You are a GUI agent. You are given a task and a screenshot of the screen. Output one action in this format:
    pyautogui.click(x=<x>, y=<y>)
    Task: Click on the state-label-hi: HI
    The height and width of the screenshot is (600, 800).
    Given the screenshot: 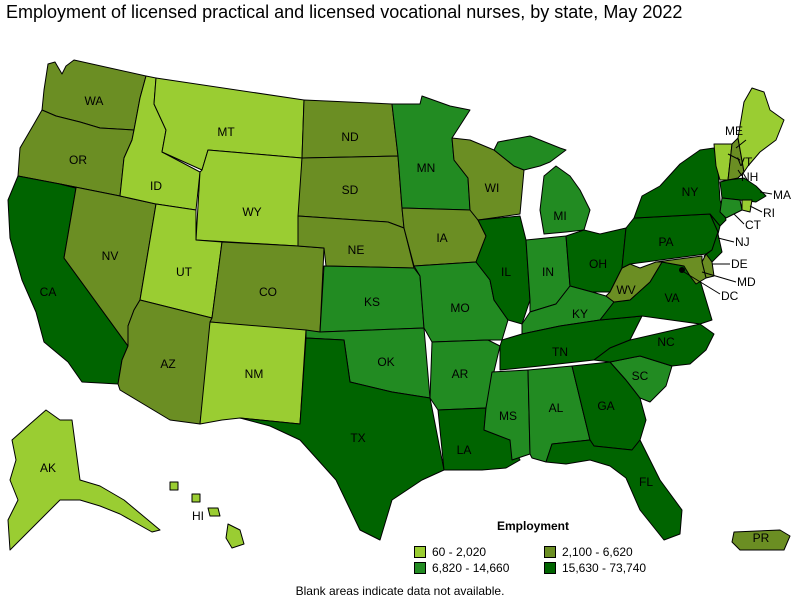 What is the action you would take?
    pyautogui.click(x=198, y=516)
    